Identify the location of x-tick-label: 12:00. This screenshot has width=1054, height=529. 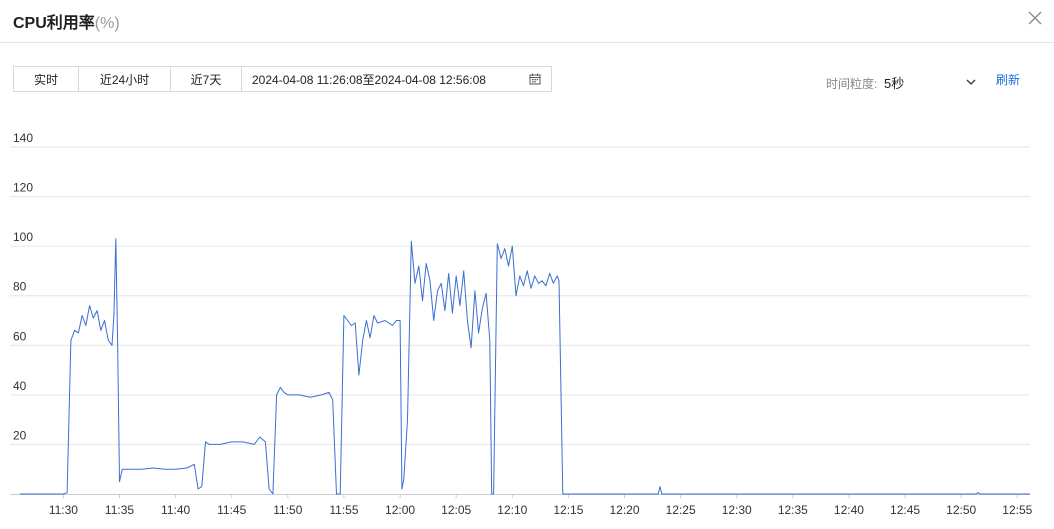
(400, 510).